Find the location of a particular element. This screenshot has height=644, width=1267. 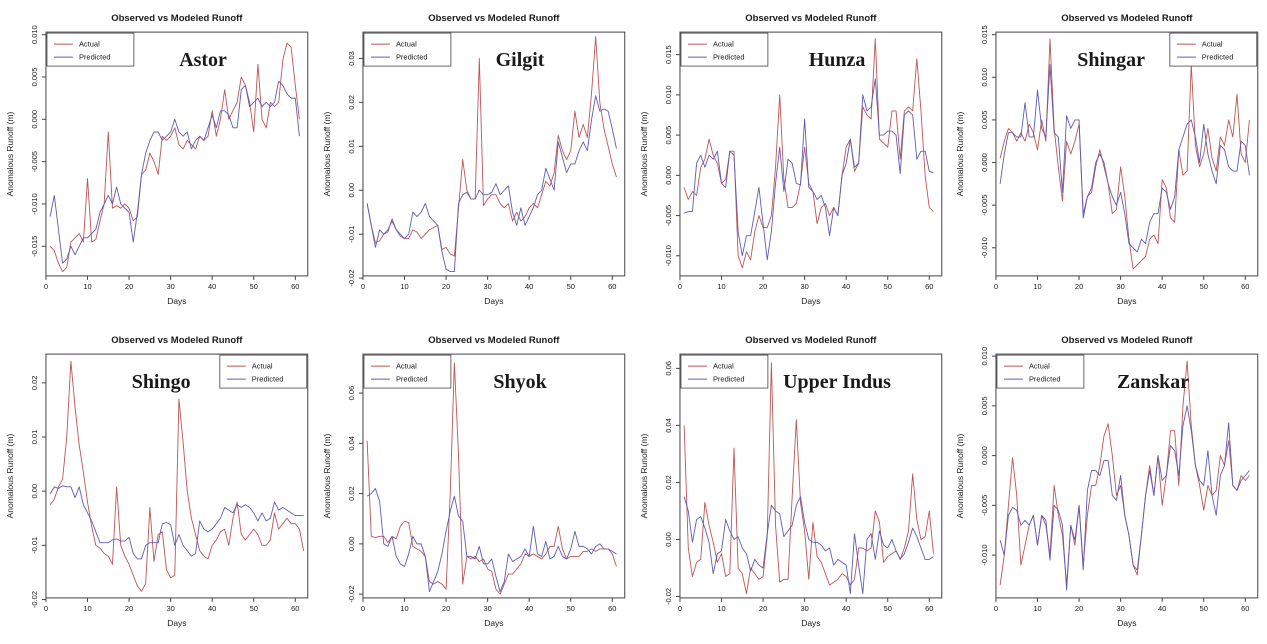

station-label: Shyok is located at coordinates (520, 382).